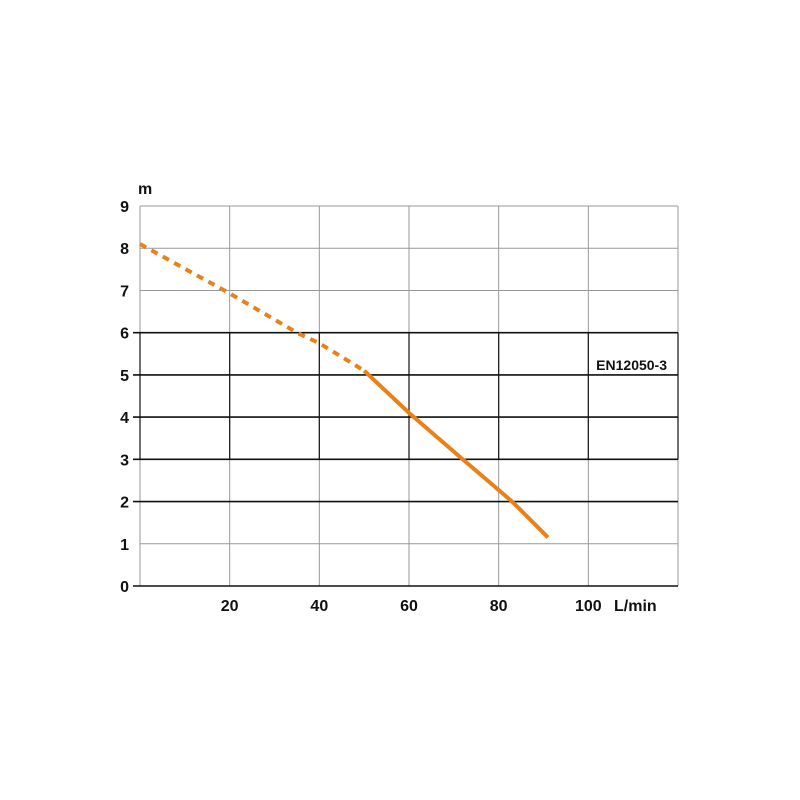 This screenshot has height=800, width=800. Describe the element at coordinates (252, 307) in the screenshot. I see `pump-curve-dashed` at that location.